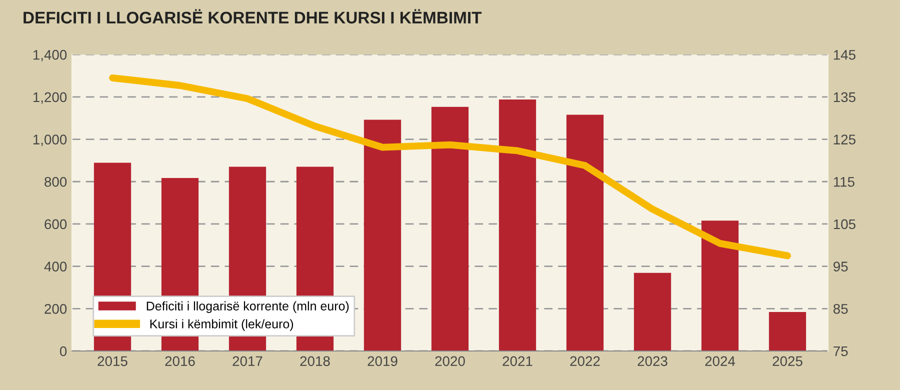 This screenshot has width=900, height=390. Describe the element at coordinates (653, 361) in the screenshot. I see `x-tick-label: 2023` at that location.